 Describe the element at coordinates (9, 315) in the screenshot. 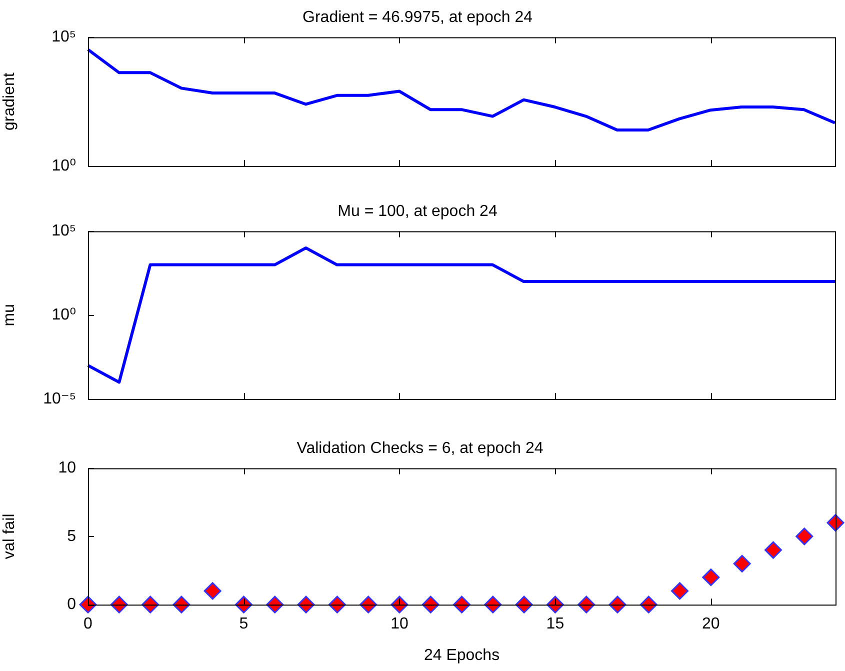

I see `y-axis-title: mu` at that location.